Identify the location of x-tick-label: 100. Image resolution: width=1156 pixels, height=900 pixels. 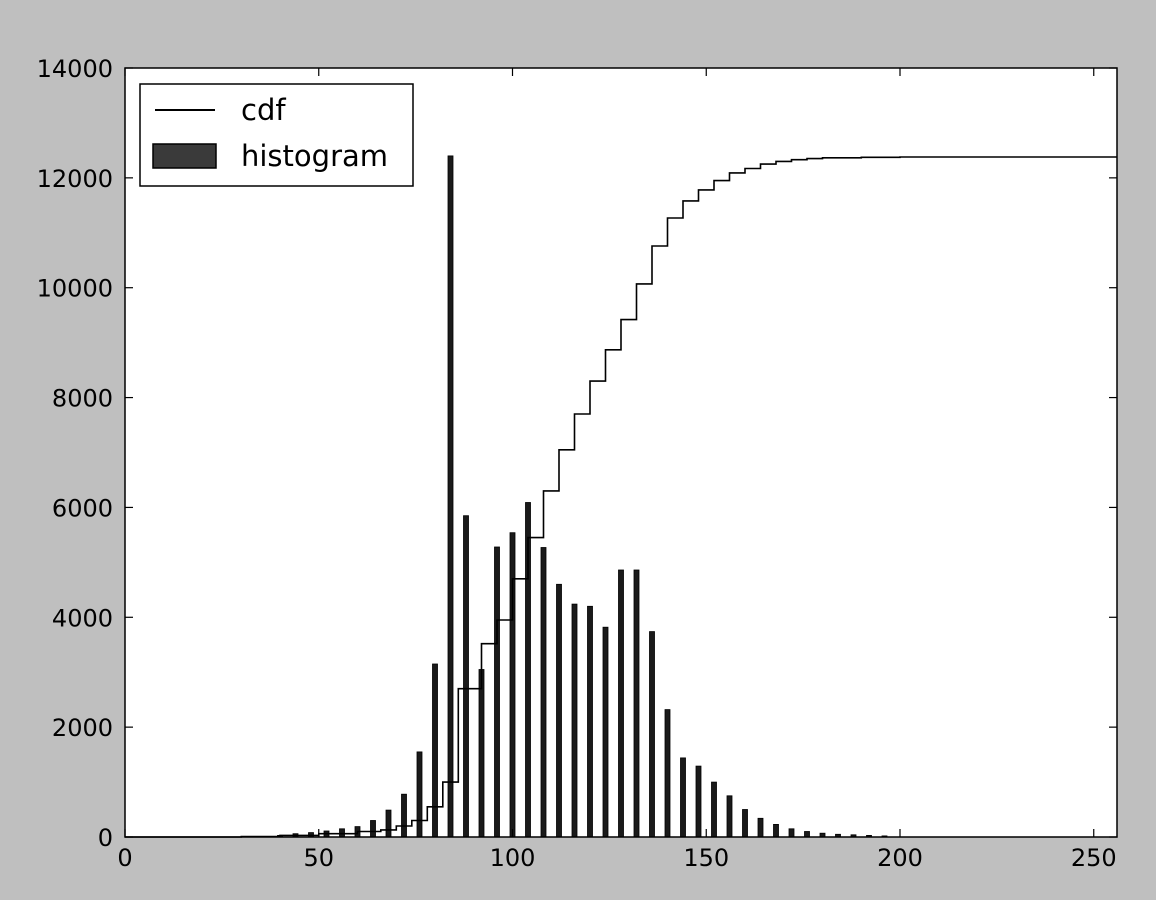
(513, 858).